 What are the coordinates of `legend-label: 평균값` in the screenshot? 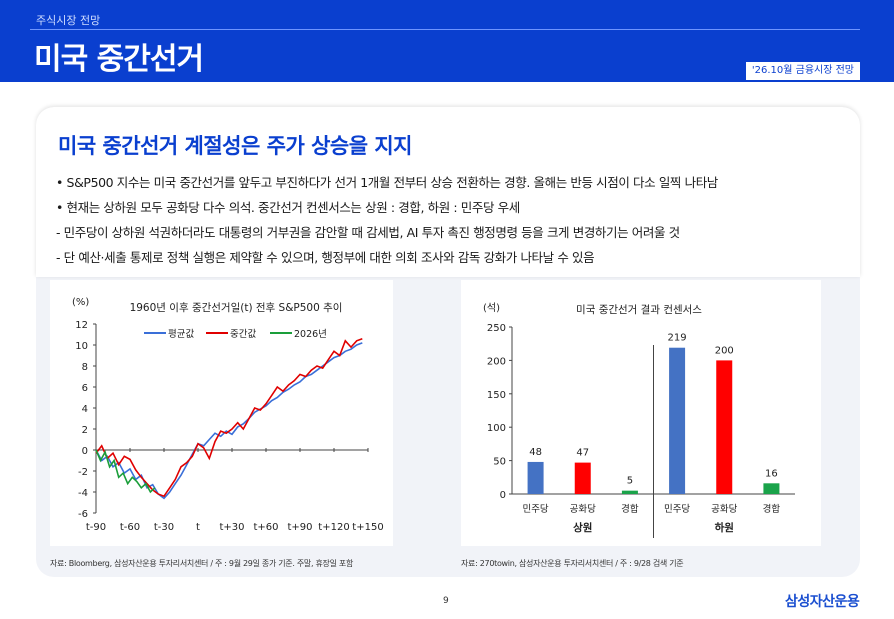 It's located at (181, 334).